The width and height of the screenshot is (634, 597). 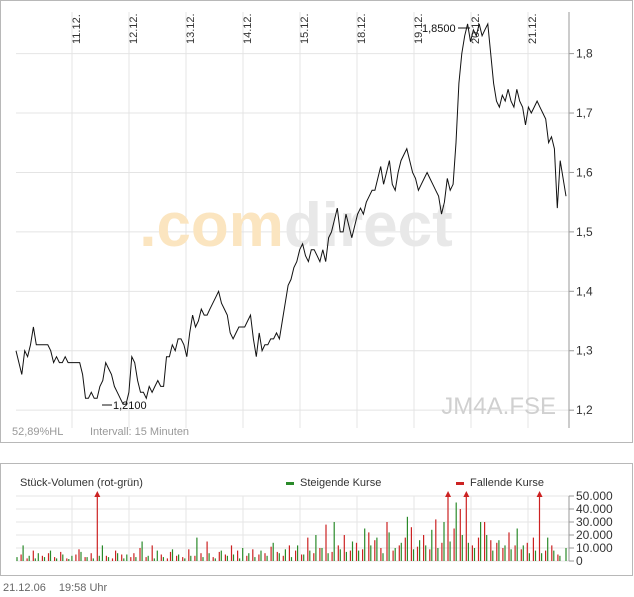 I want to click on volume-title: Stück-Volumen (rot-grün), so click(x=81, y=483).